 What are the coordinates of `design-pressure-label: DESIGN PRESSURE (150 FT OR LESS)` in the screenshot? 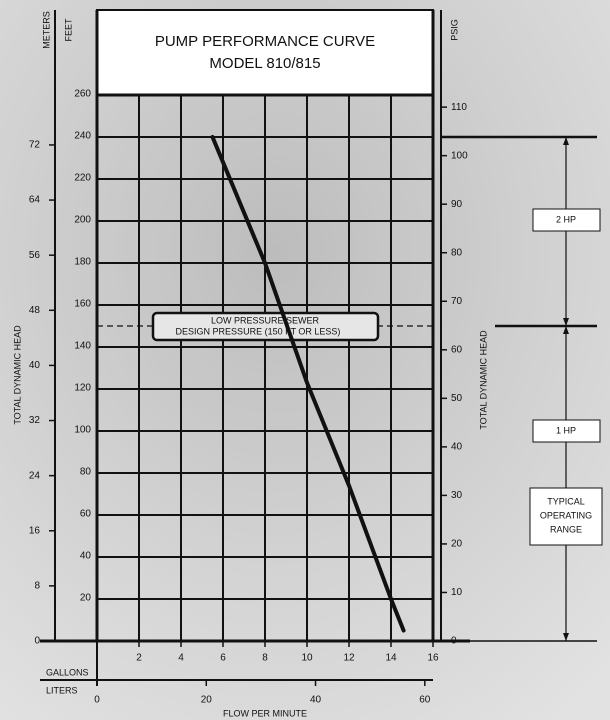 It's located at (258, 331).